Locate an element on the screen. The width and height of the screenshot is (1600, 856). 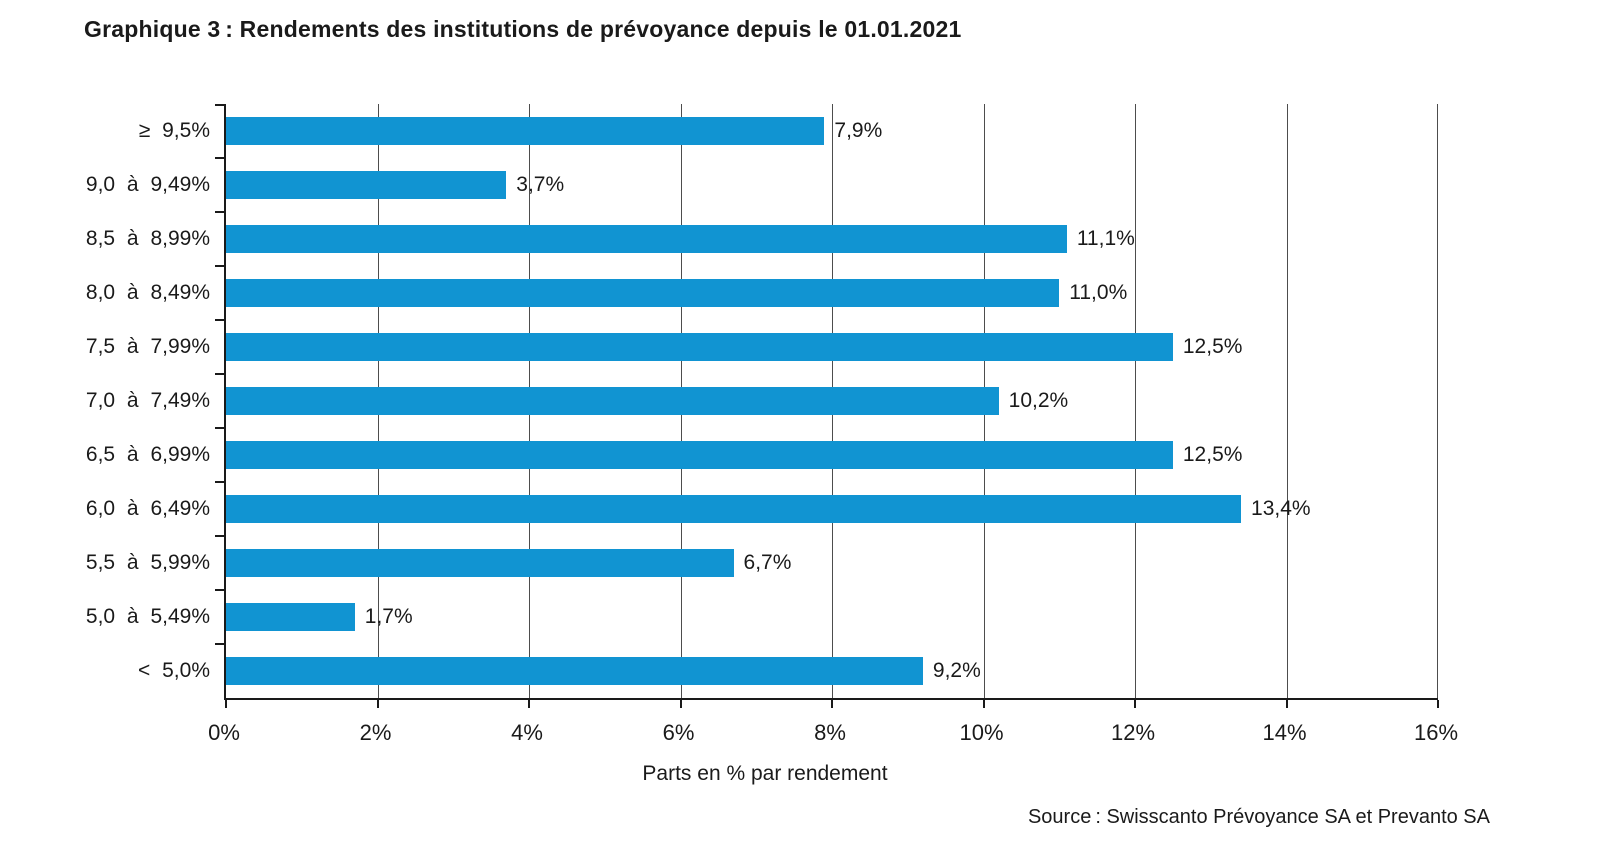
bar-value-label: 3,7% is located at coordinates (540, 184).